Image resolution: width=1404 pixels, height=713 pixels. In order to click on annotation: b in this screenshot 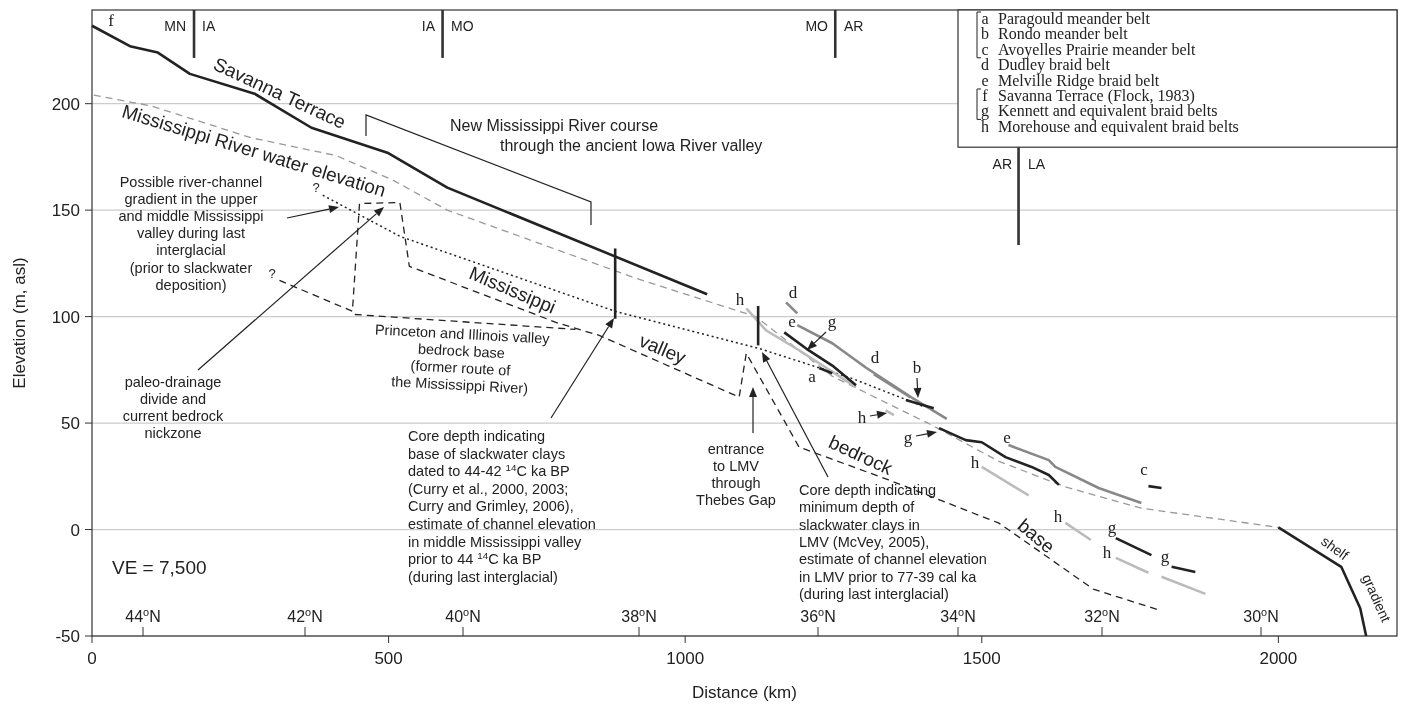, I will do `click(917, 367)`.